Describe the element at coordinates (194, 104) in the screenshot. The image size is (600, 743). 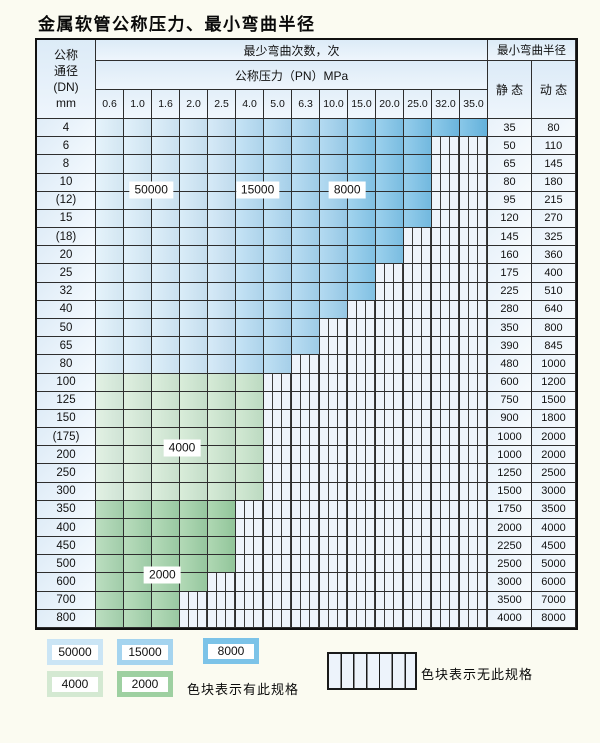
I see `pressure-tick: 2.0` at that location.